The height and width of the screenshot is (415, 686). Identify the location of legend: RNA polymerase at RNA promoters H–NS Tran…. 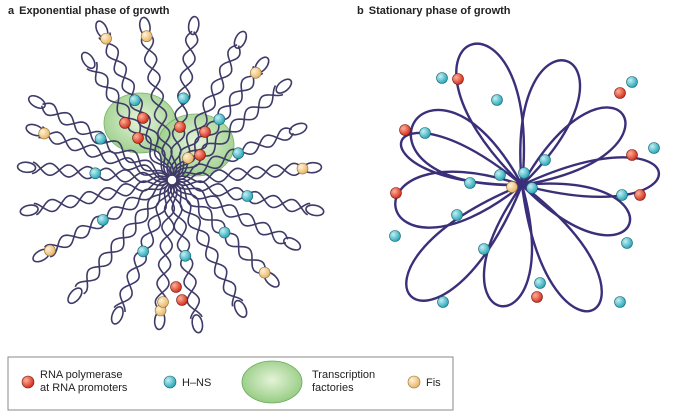
(230, 383).